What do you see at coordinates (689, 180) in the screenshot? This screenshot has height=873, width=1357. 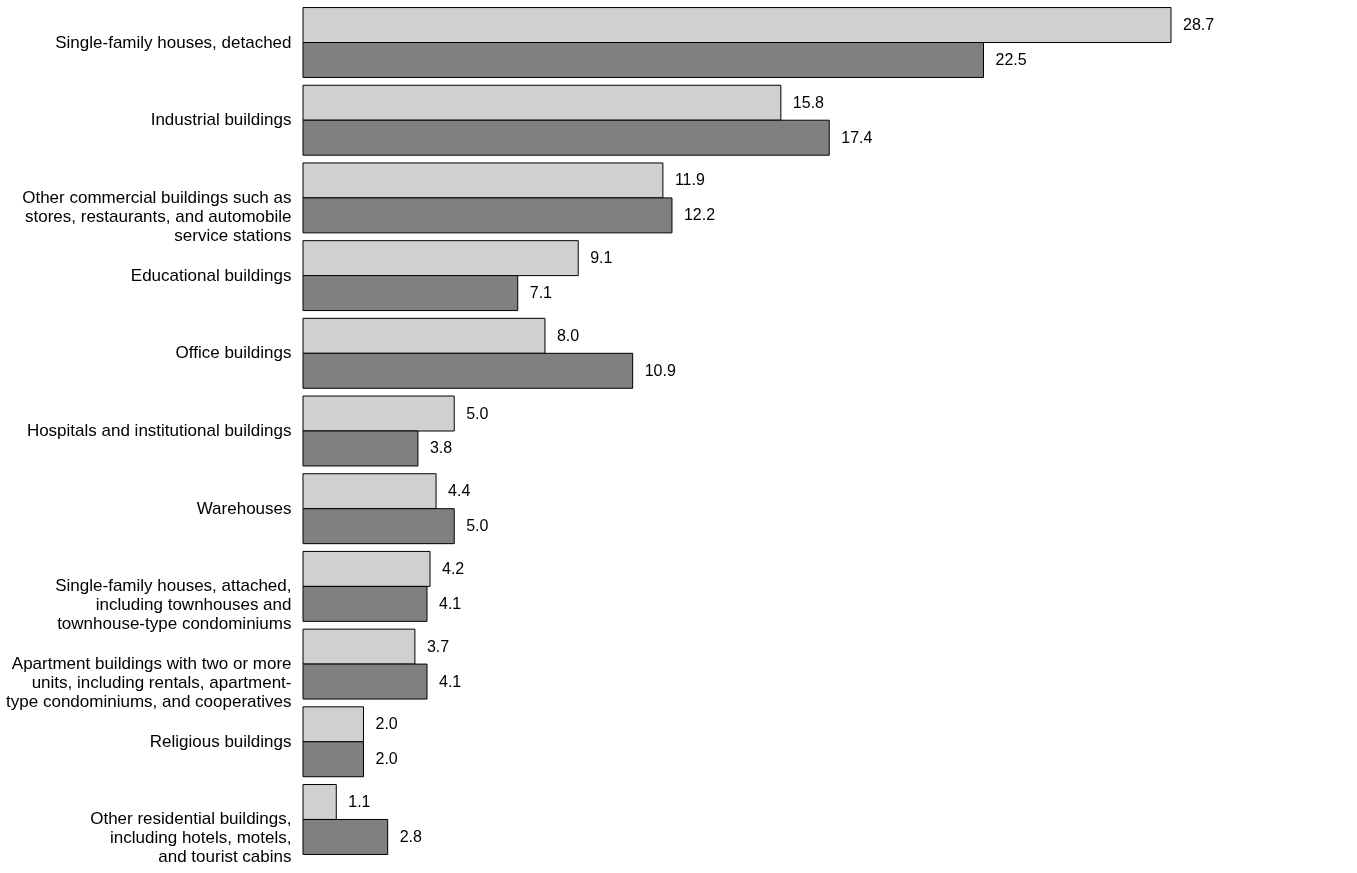 I see `data-label: 11.9` at bounding box center [689, 180].